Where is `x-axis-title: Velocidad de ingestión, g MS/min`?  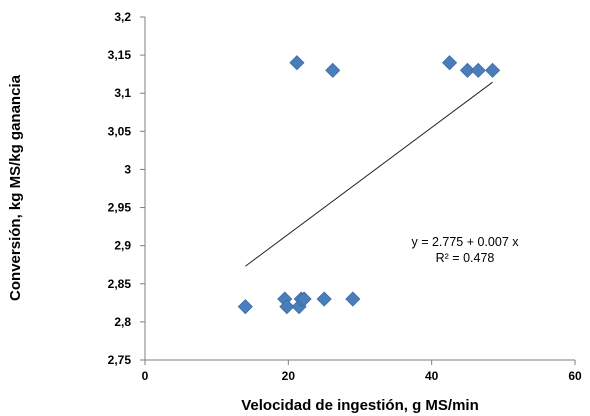 x-axis-title: Velocidad de ingestión, g MS/min is located at coordinates (360, 405).